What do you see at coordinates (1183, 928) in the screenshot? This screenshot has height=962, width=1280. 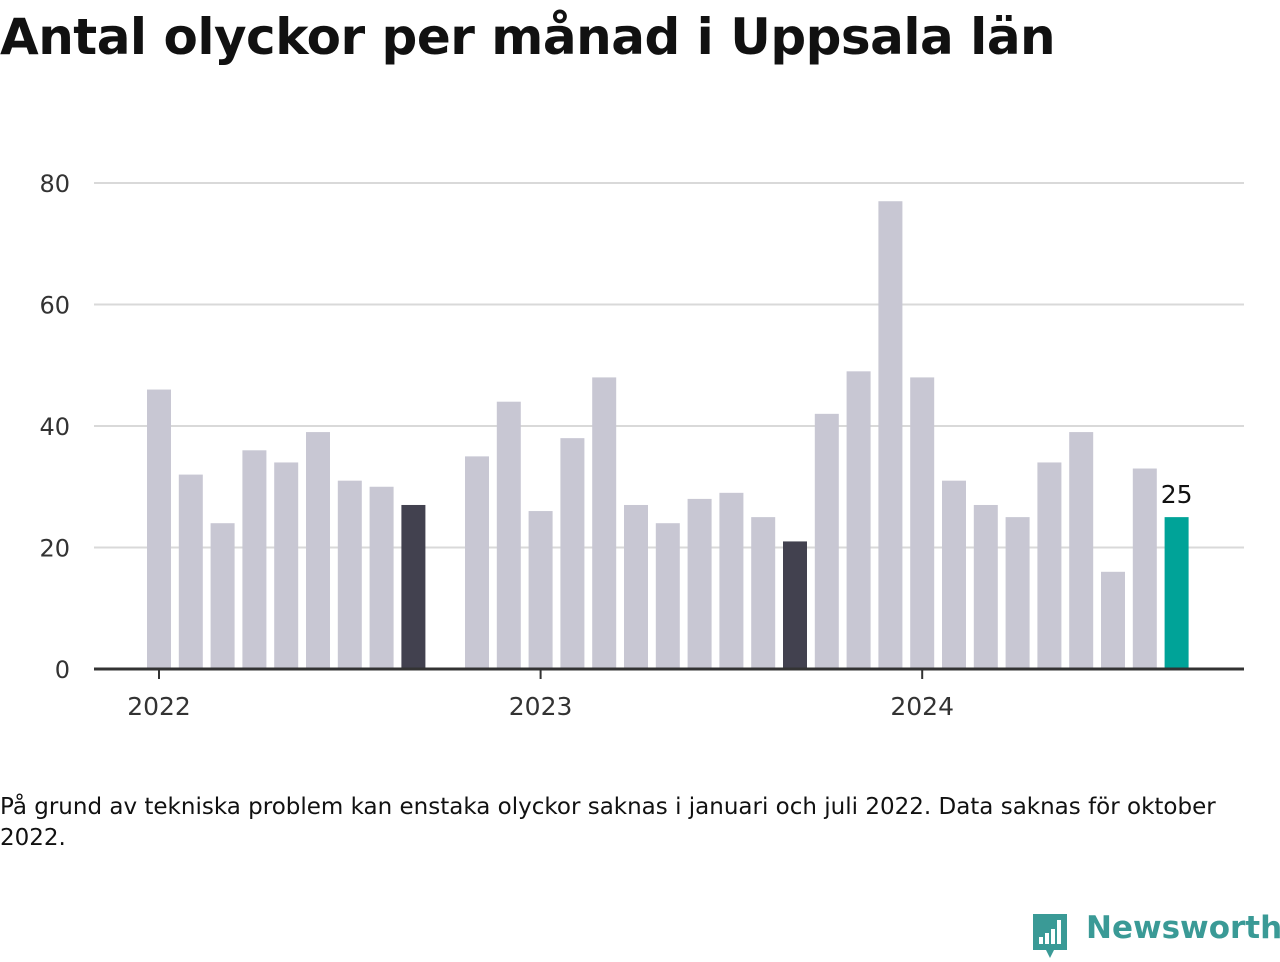 I see `brand-name: Newsworthy` at bounding box center [1183, 928].